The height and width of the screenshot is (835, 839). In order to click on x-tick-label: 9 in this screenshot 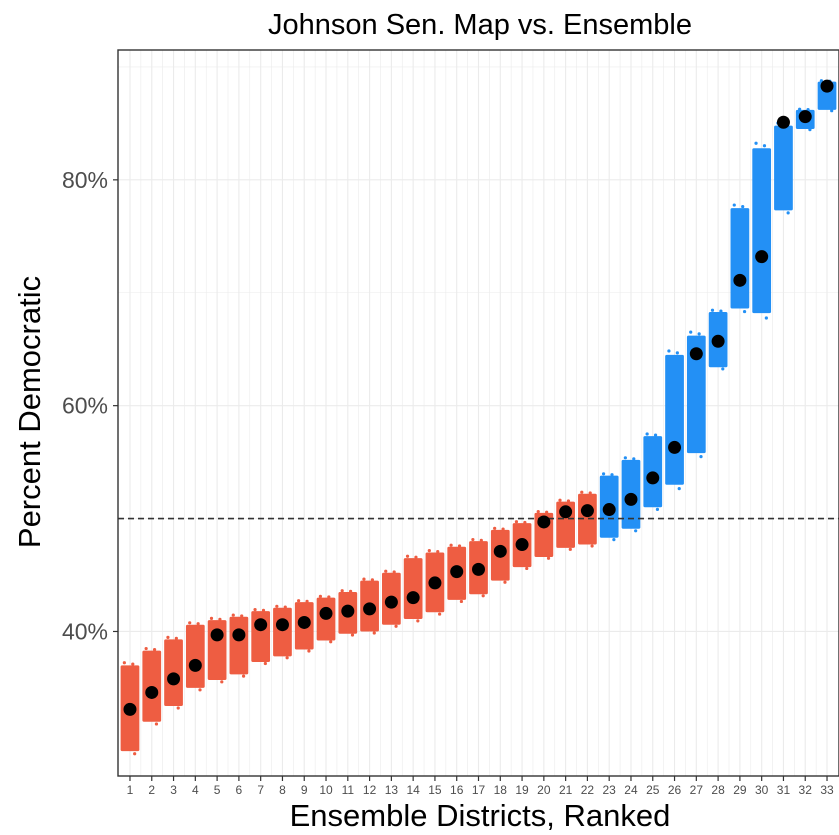, I will do `click(304, 790)`.